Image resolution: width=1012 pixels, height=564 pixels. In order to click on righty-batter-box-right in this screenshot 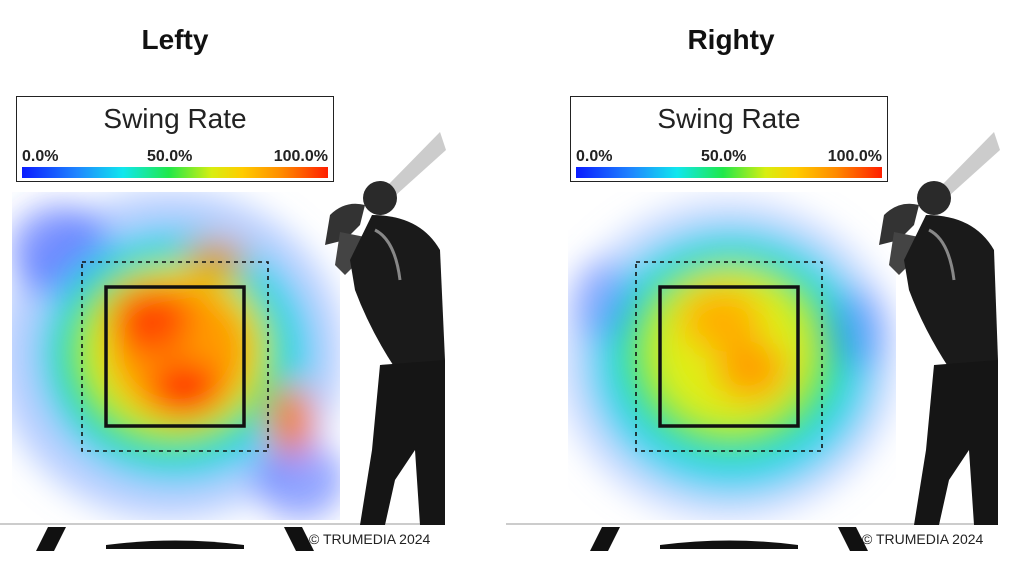, I will do `click(853, 539)`.